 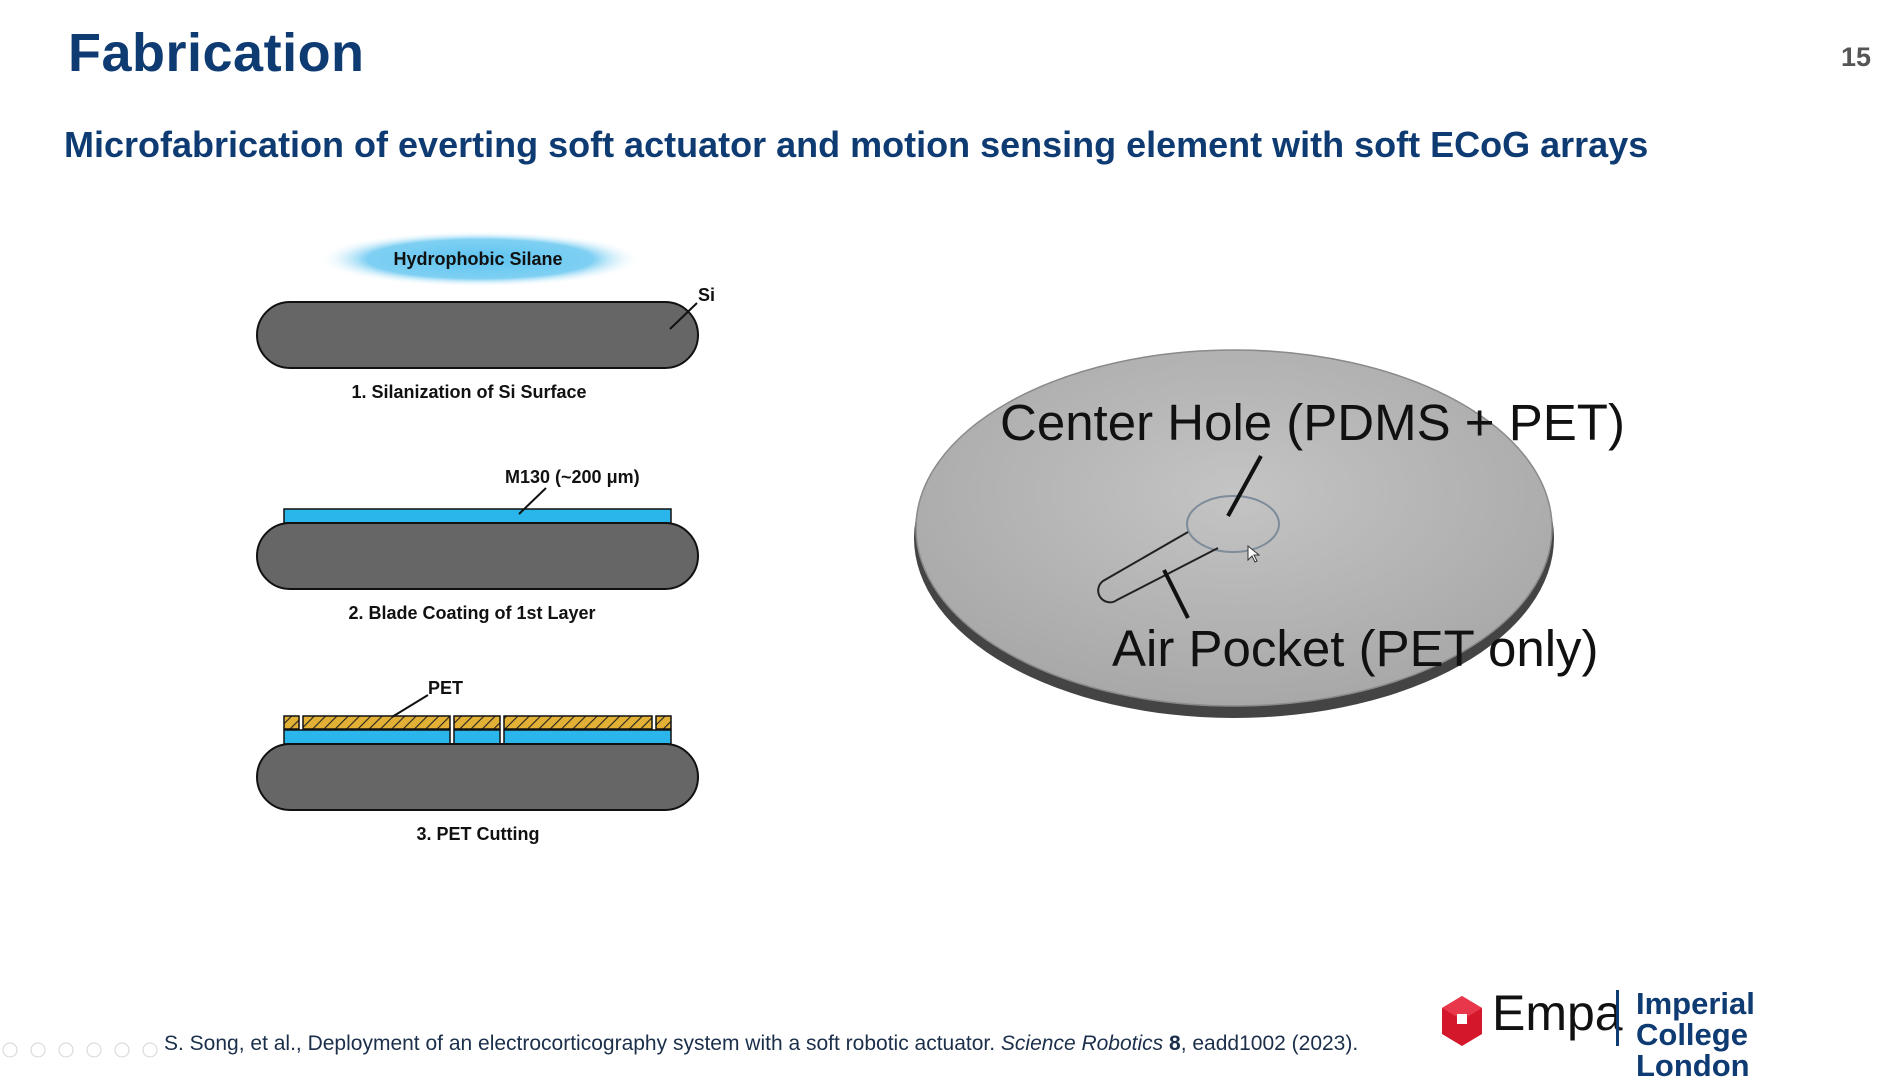 What do you see at coordinates (66, 1050) in the screenshot?
I see `pen-icon` at bounding box center [66, 1050].